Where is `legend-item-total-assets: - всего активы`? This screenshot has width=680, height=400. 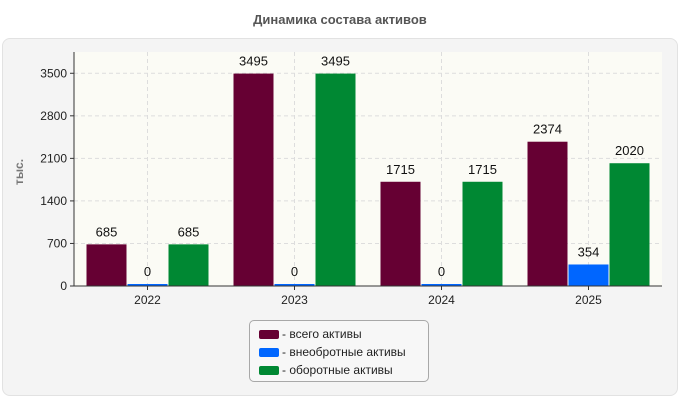
legend-item-total-assets: - всего активы is located at coordinates (343, 334).